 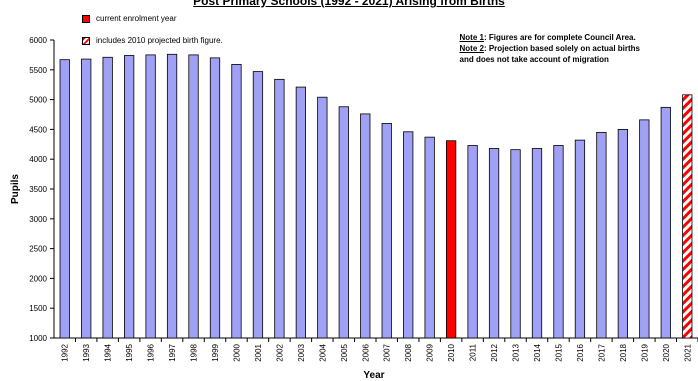 I want to click on legend-item-current: current enrolment year, so click(x=129, y=18).